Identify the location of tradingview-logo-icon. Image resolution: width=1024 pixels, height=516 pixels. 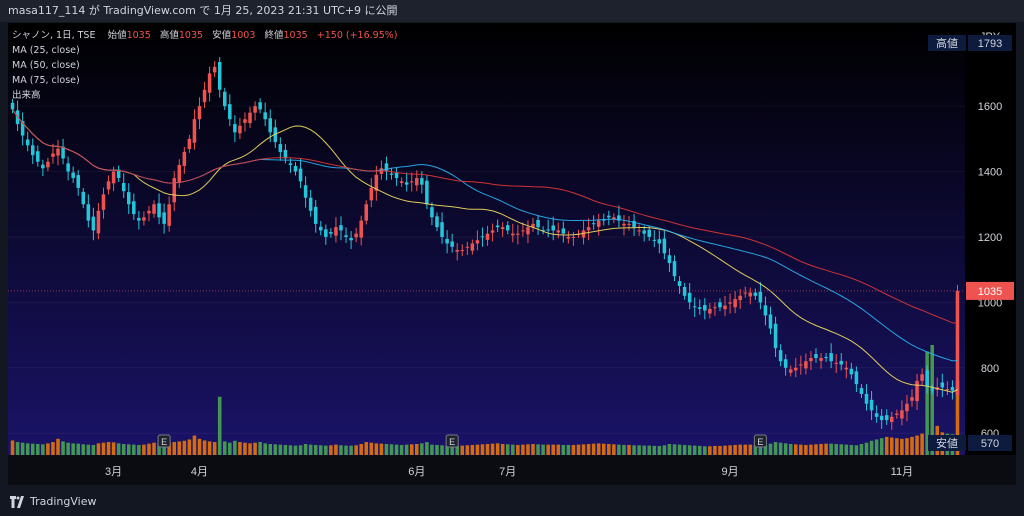
(17, 501).